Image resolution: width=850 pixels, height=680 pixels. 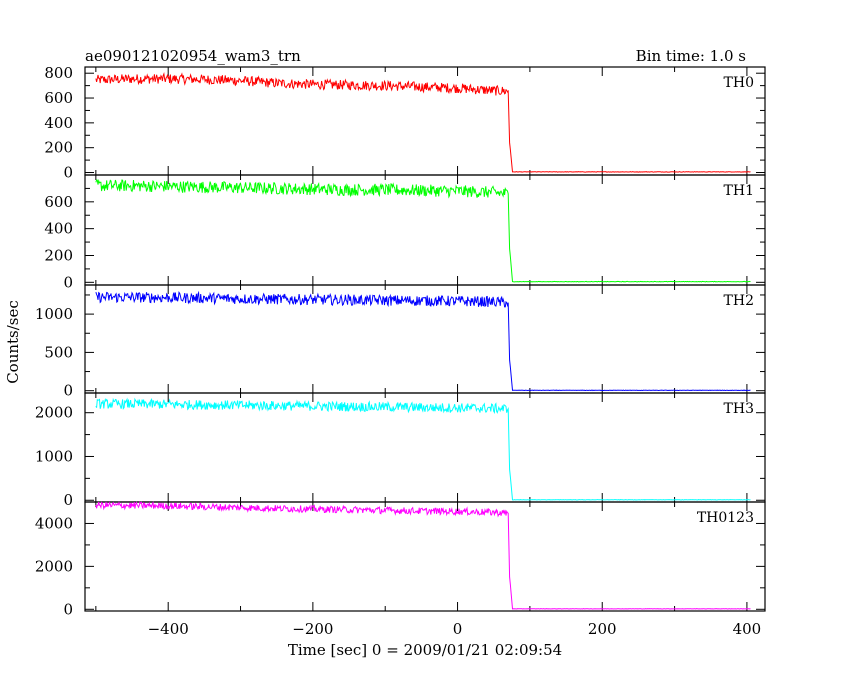 I want to click on series-line-th0123, so click(x=423, y=555).